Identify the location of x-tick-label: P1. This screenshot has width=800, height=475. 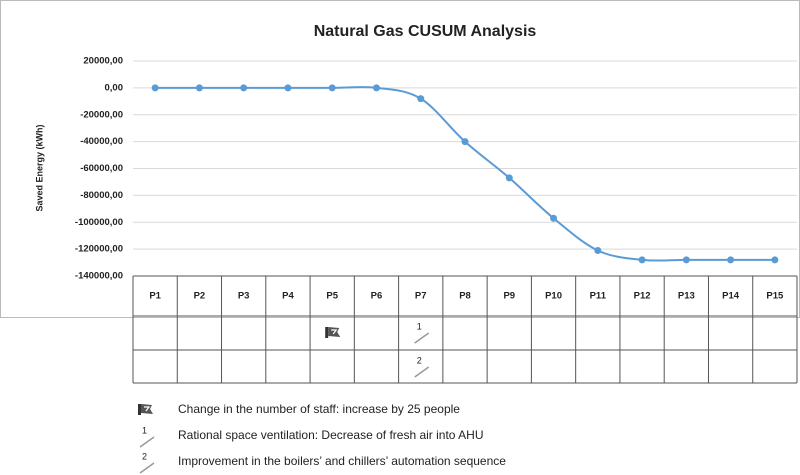
(155, 296).